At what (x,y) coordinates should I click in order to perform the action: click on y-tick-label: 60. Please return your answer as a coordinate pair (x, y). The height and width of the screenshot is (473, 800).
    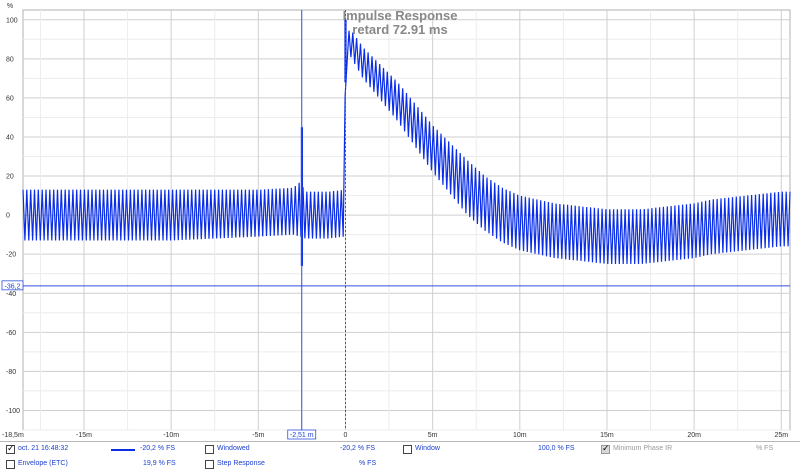
    Looking at the image, I should click on (10, 98).